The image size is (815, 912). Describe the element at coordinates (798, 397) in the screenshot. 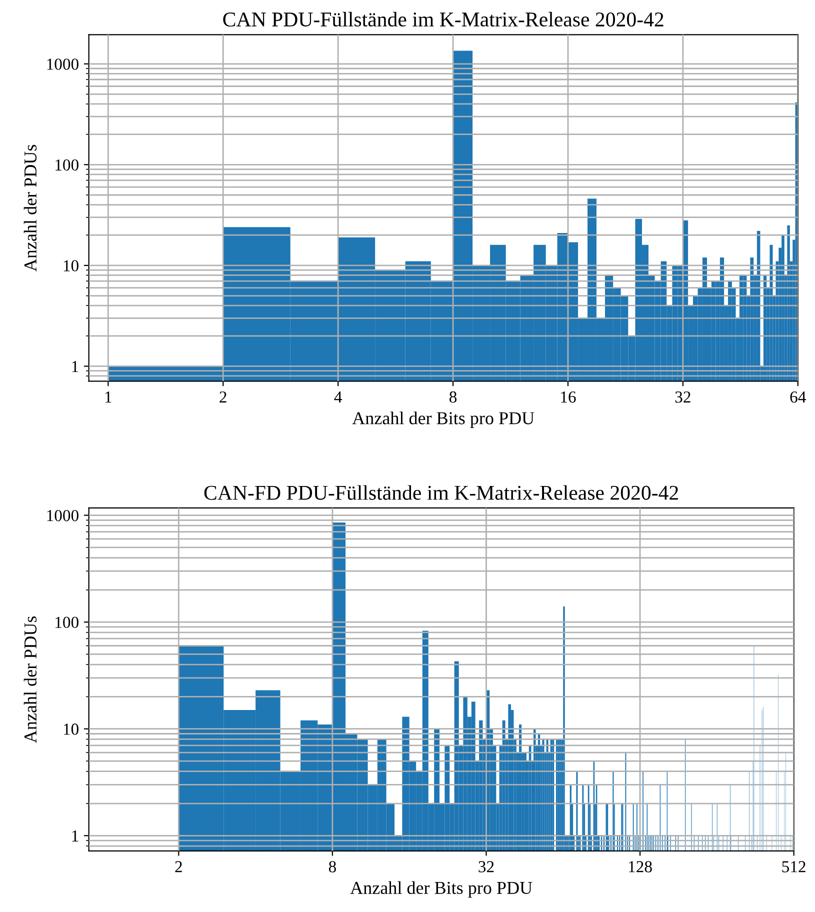

I see `x-tick-label: 64` at that location.